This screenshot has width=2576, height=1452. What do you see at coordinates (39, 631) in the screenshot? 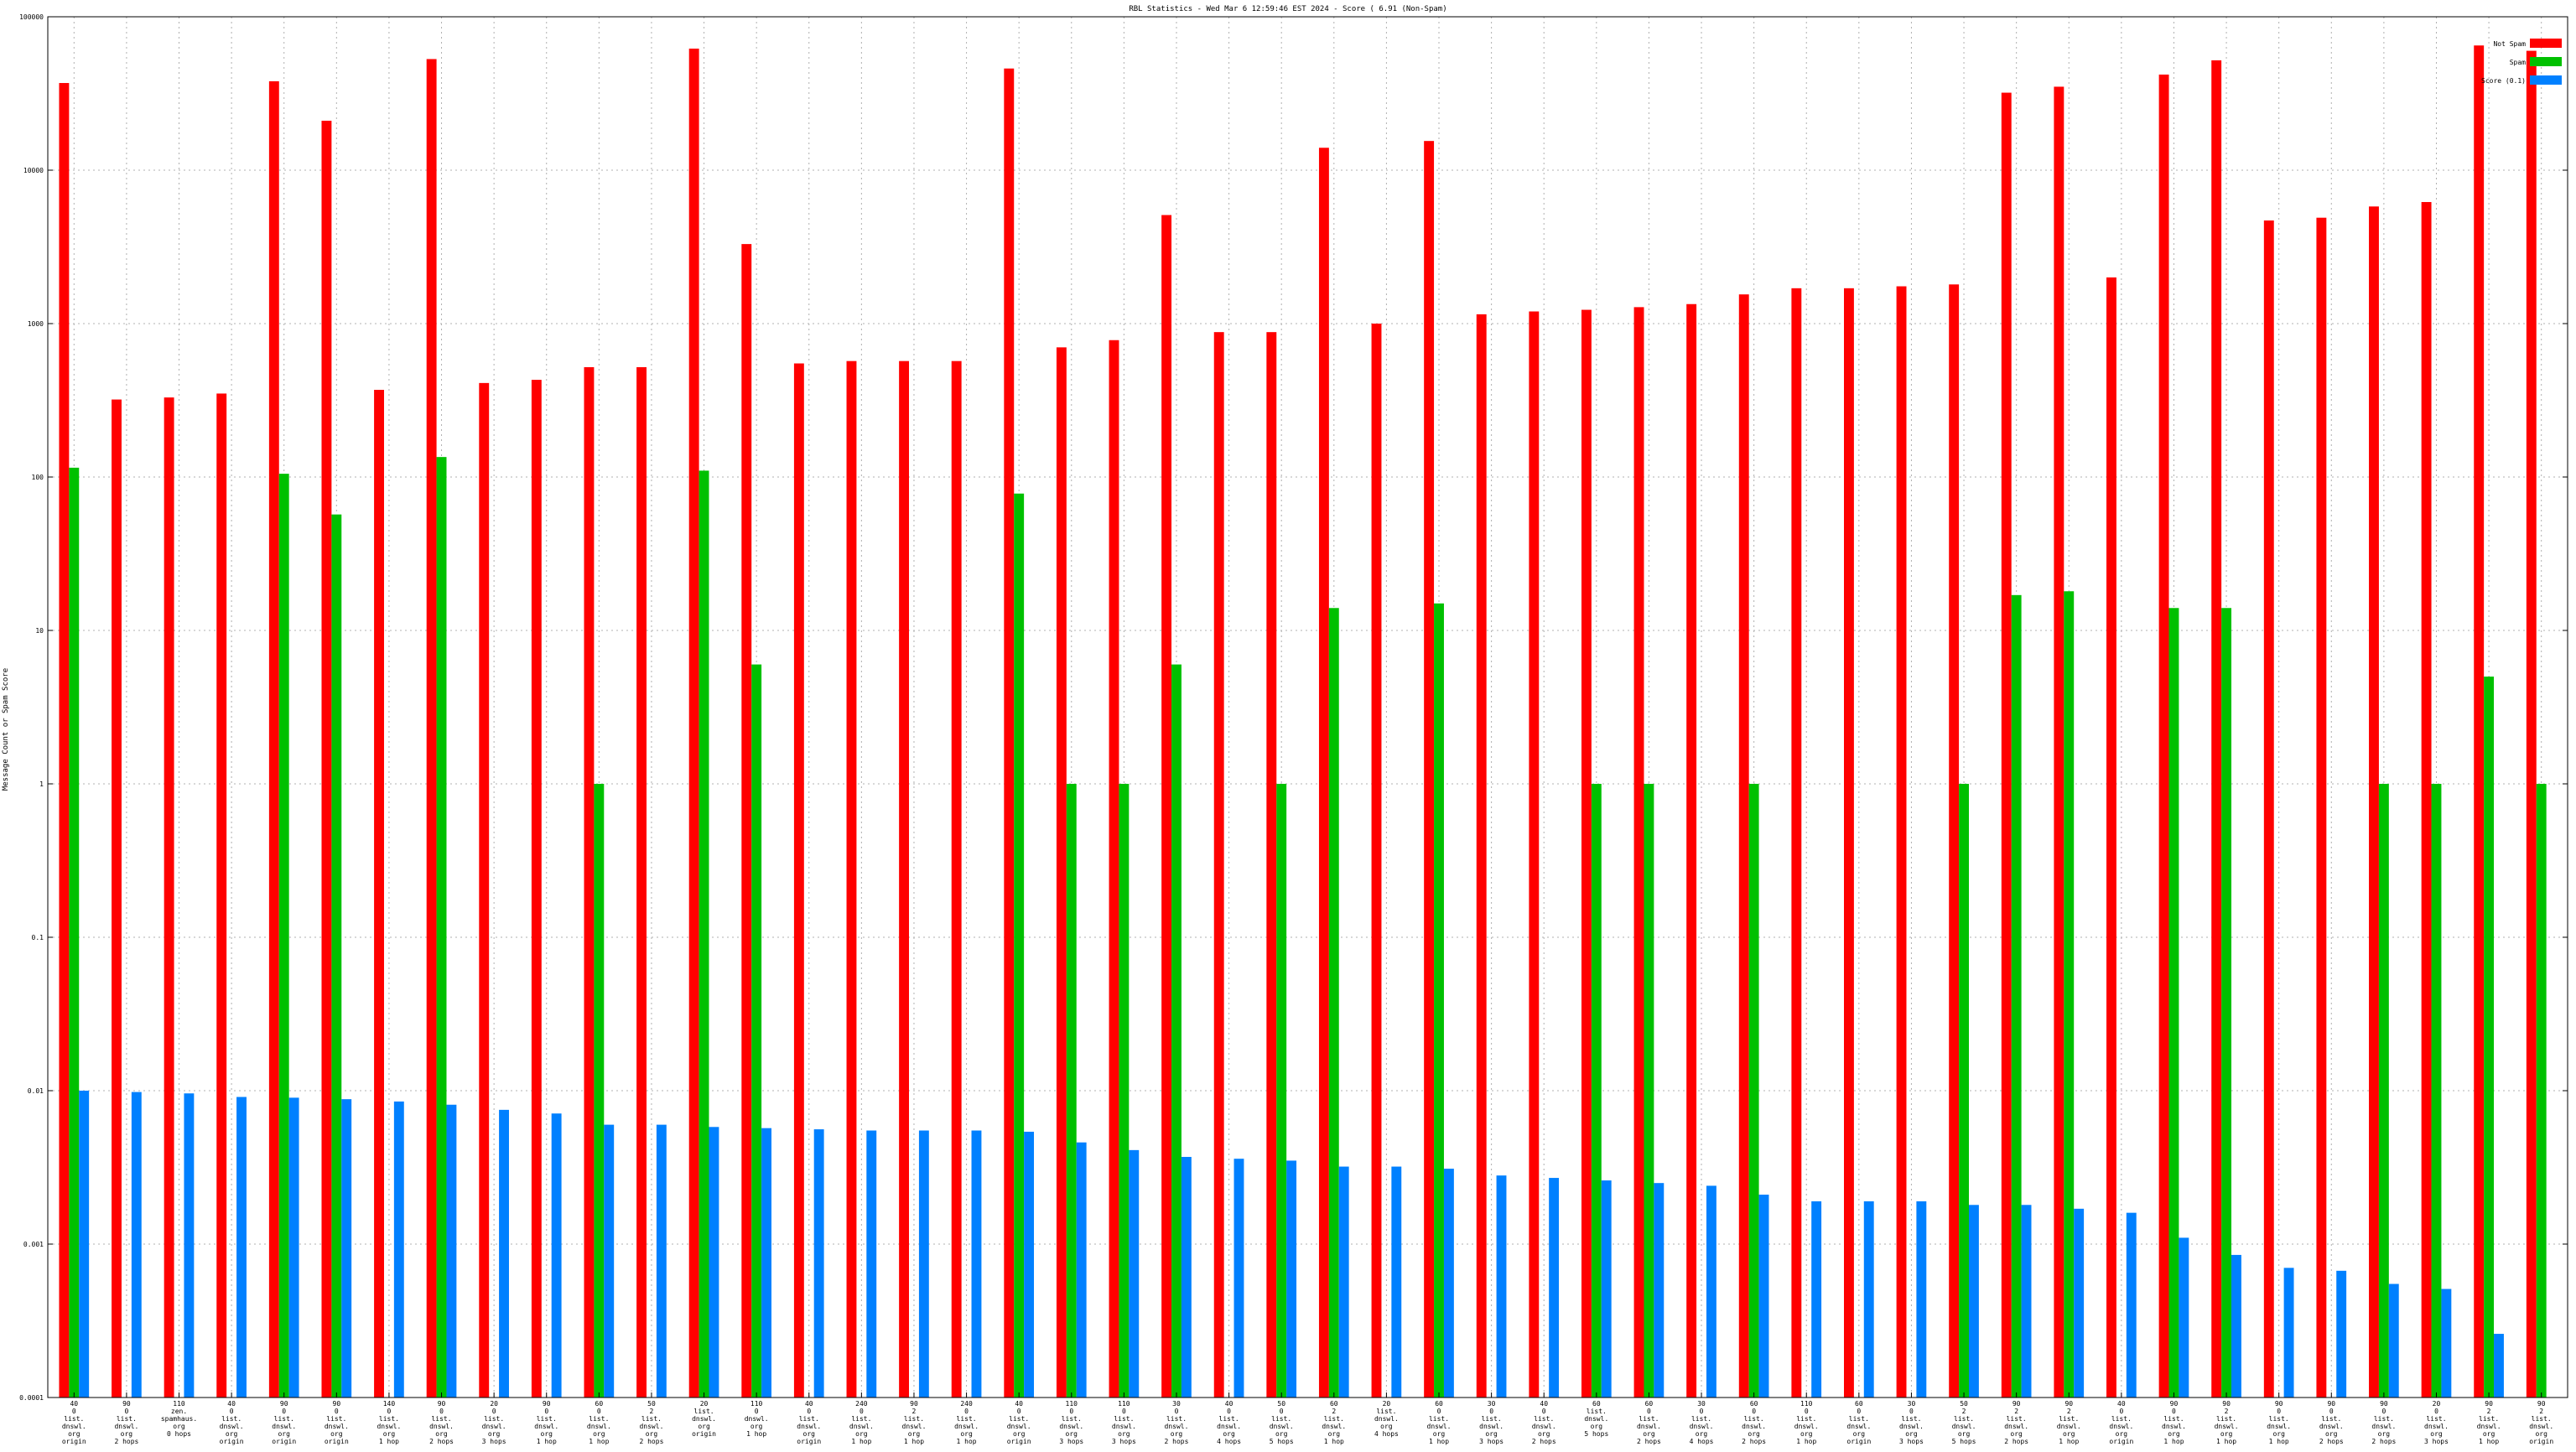
I see `y-tick-label: 10` at bounding box center [39, 631].